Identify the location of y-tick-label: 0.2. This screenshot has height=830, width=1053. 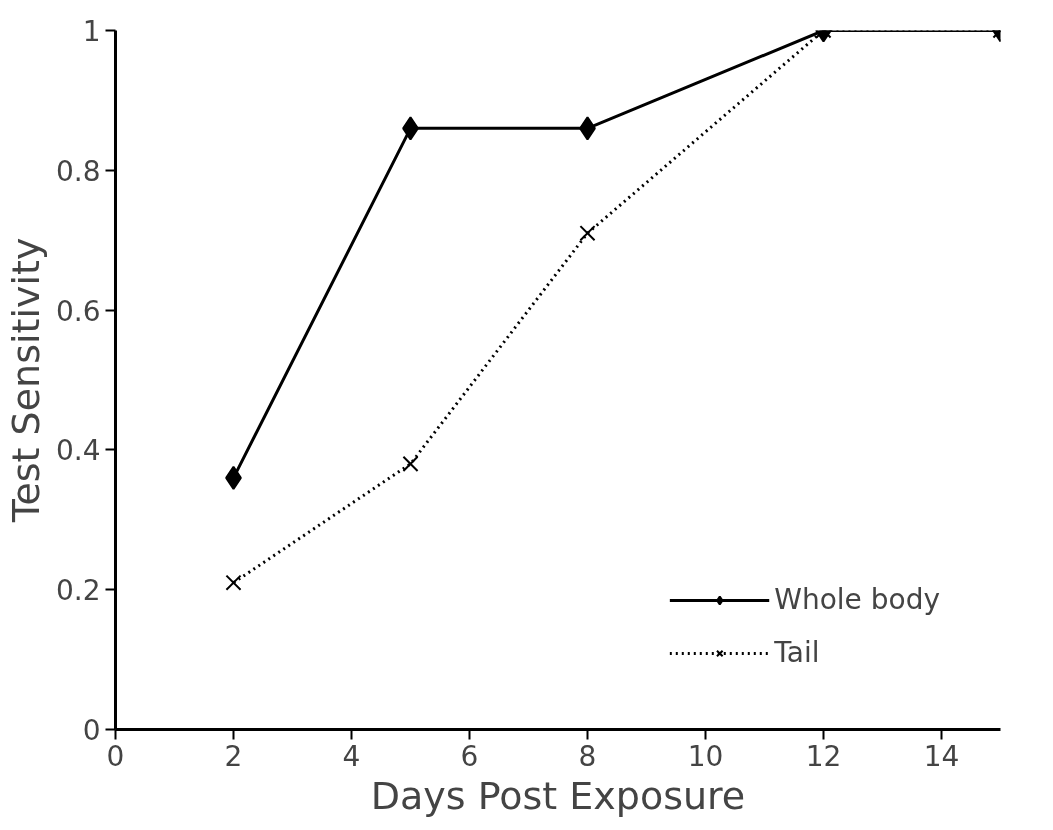
(78, 591).